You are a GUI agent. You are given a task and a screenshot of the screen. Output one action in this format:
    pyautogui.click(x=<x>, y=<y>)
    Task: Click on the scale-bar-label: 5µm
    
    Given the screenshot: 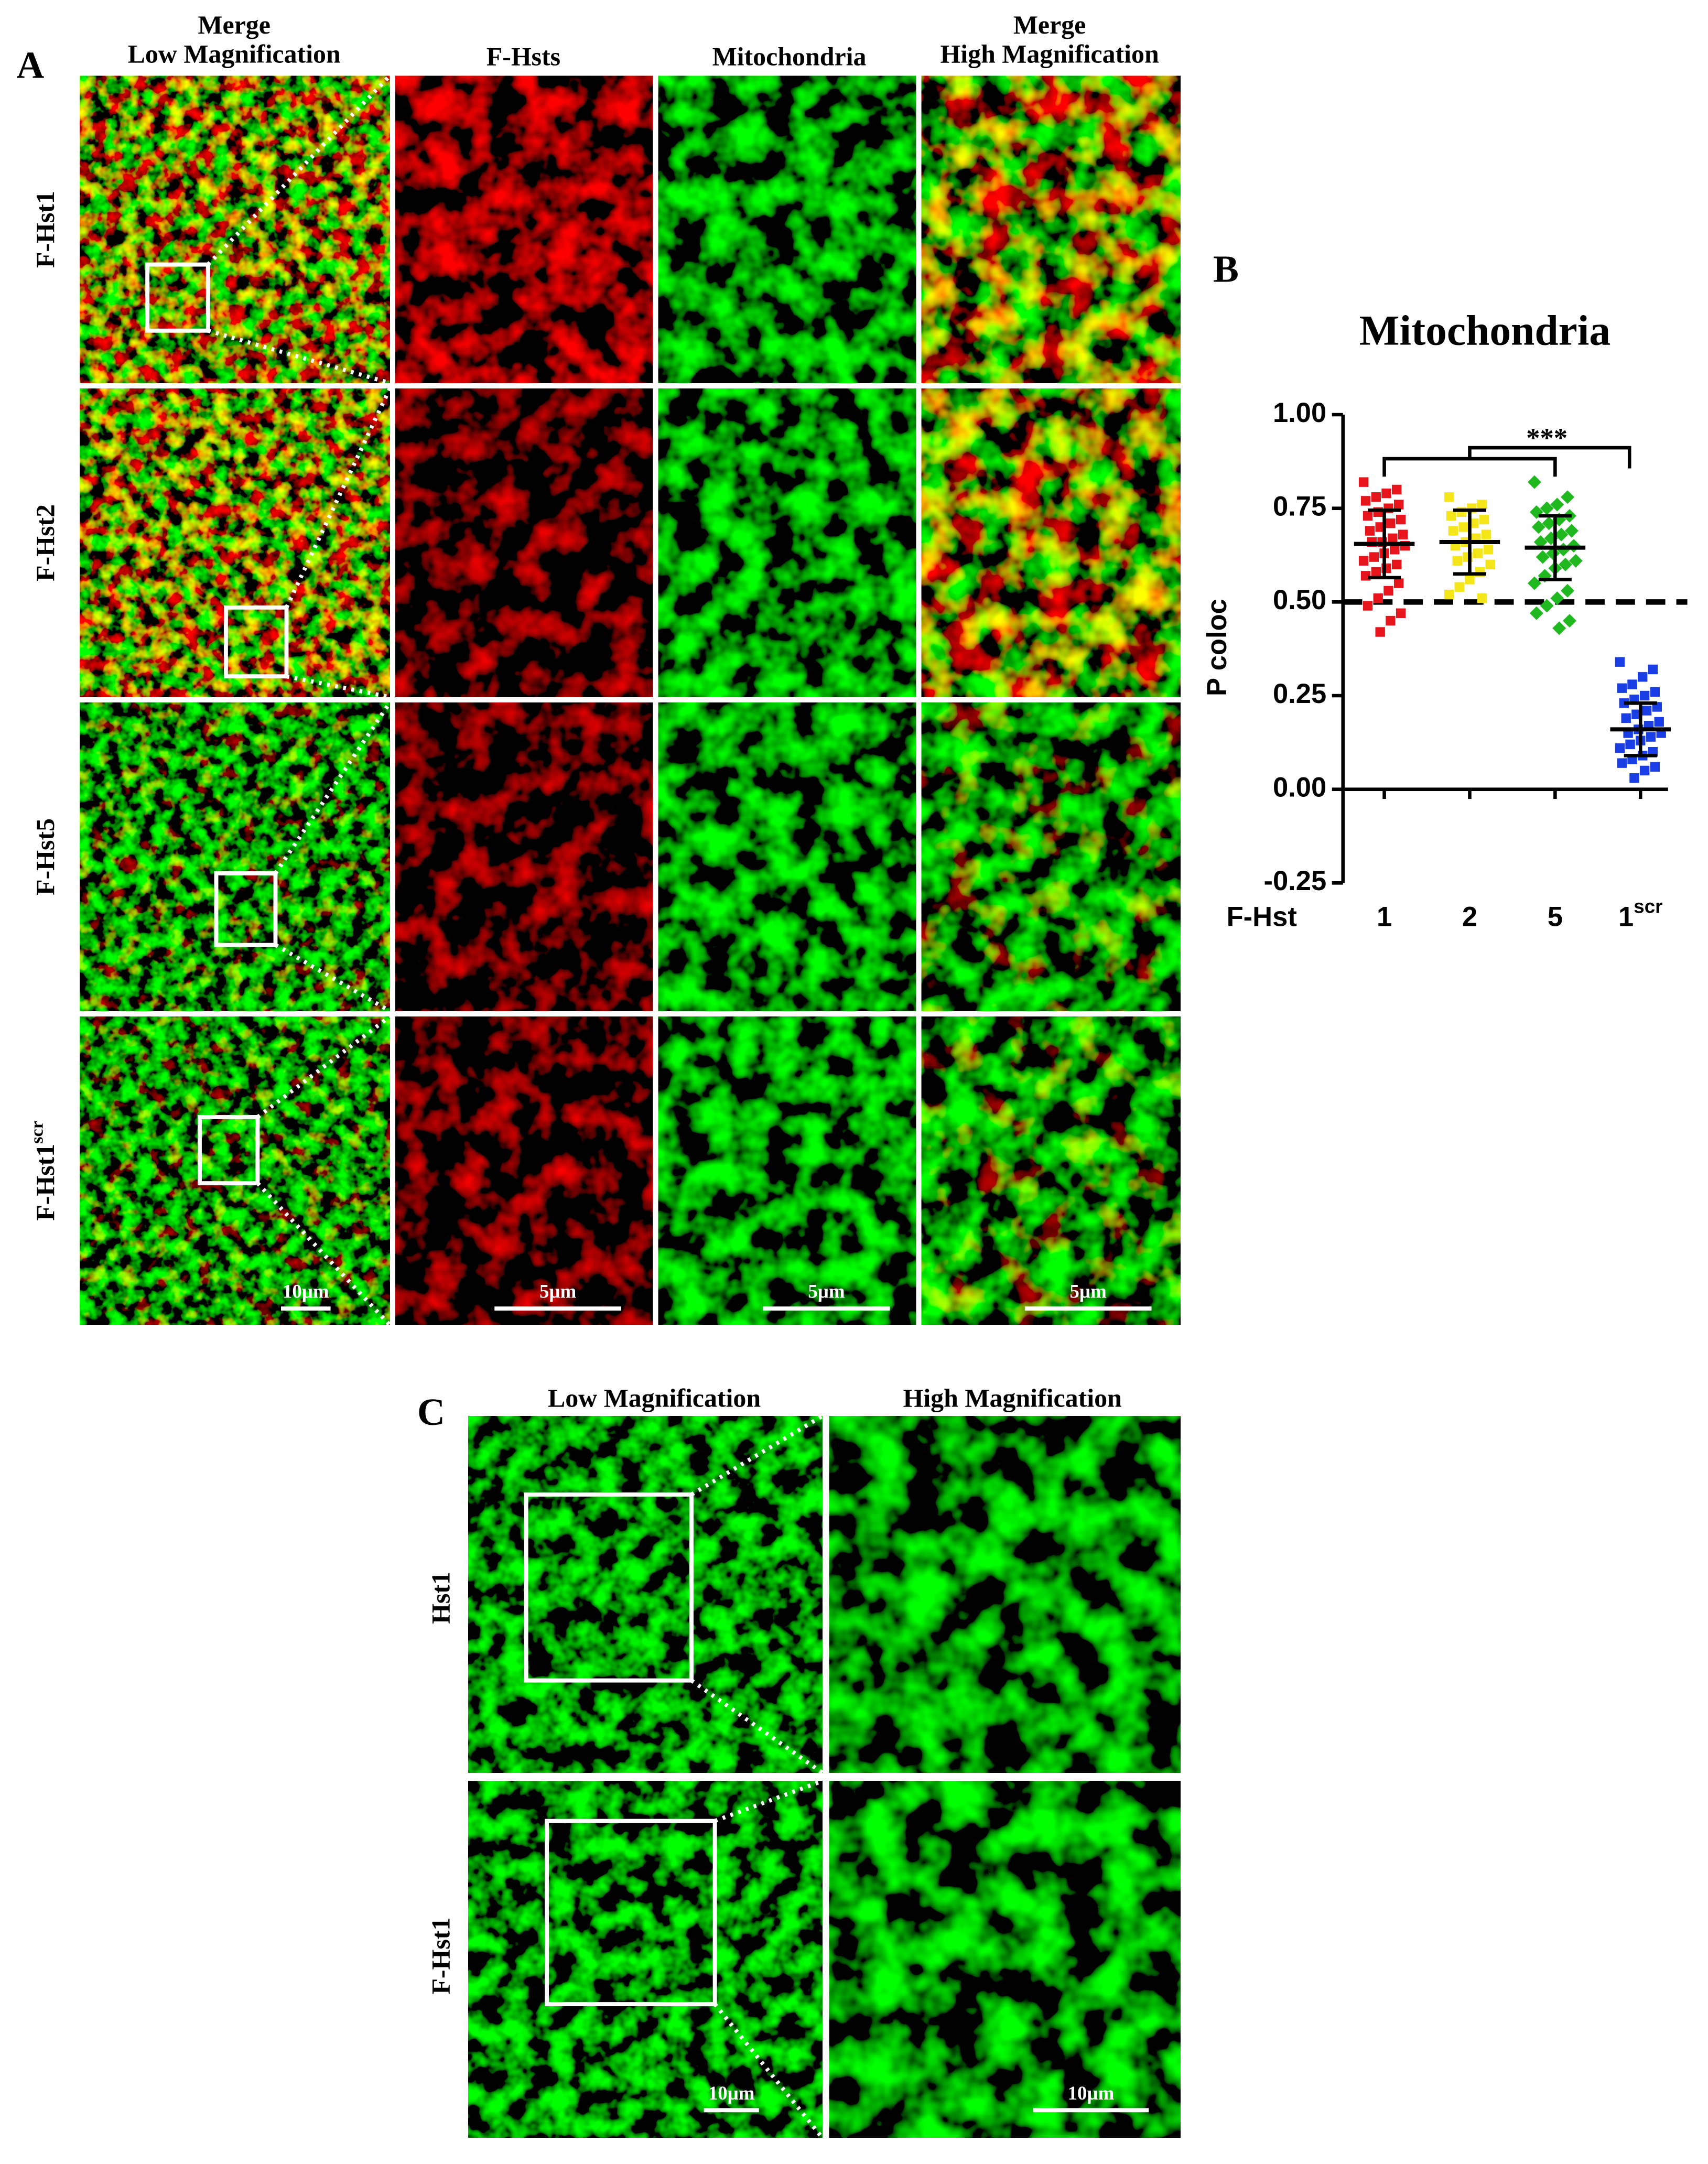 What is the action you would take?
    pyautogui.click(x=826, y=1292)
    